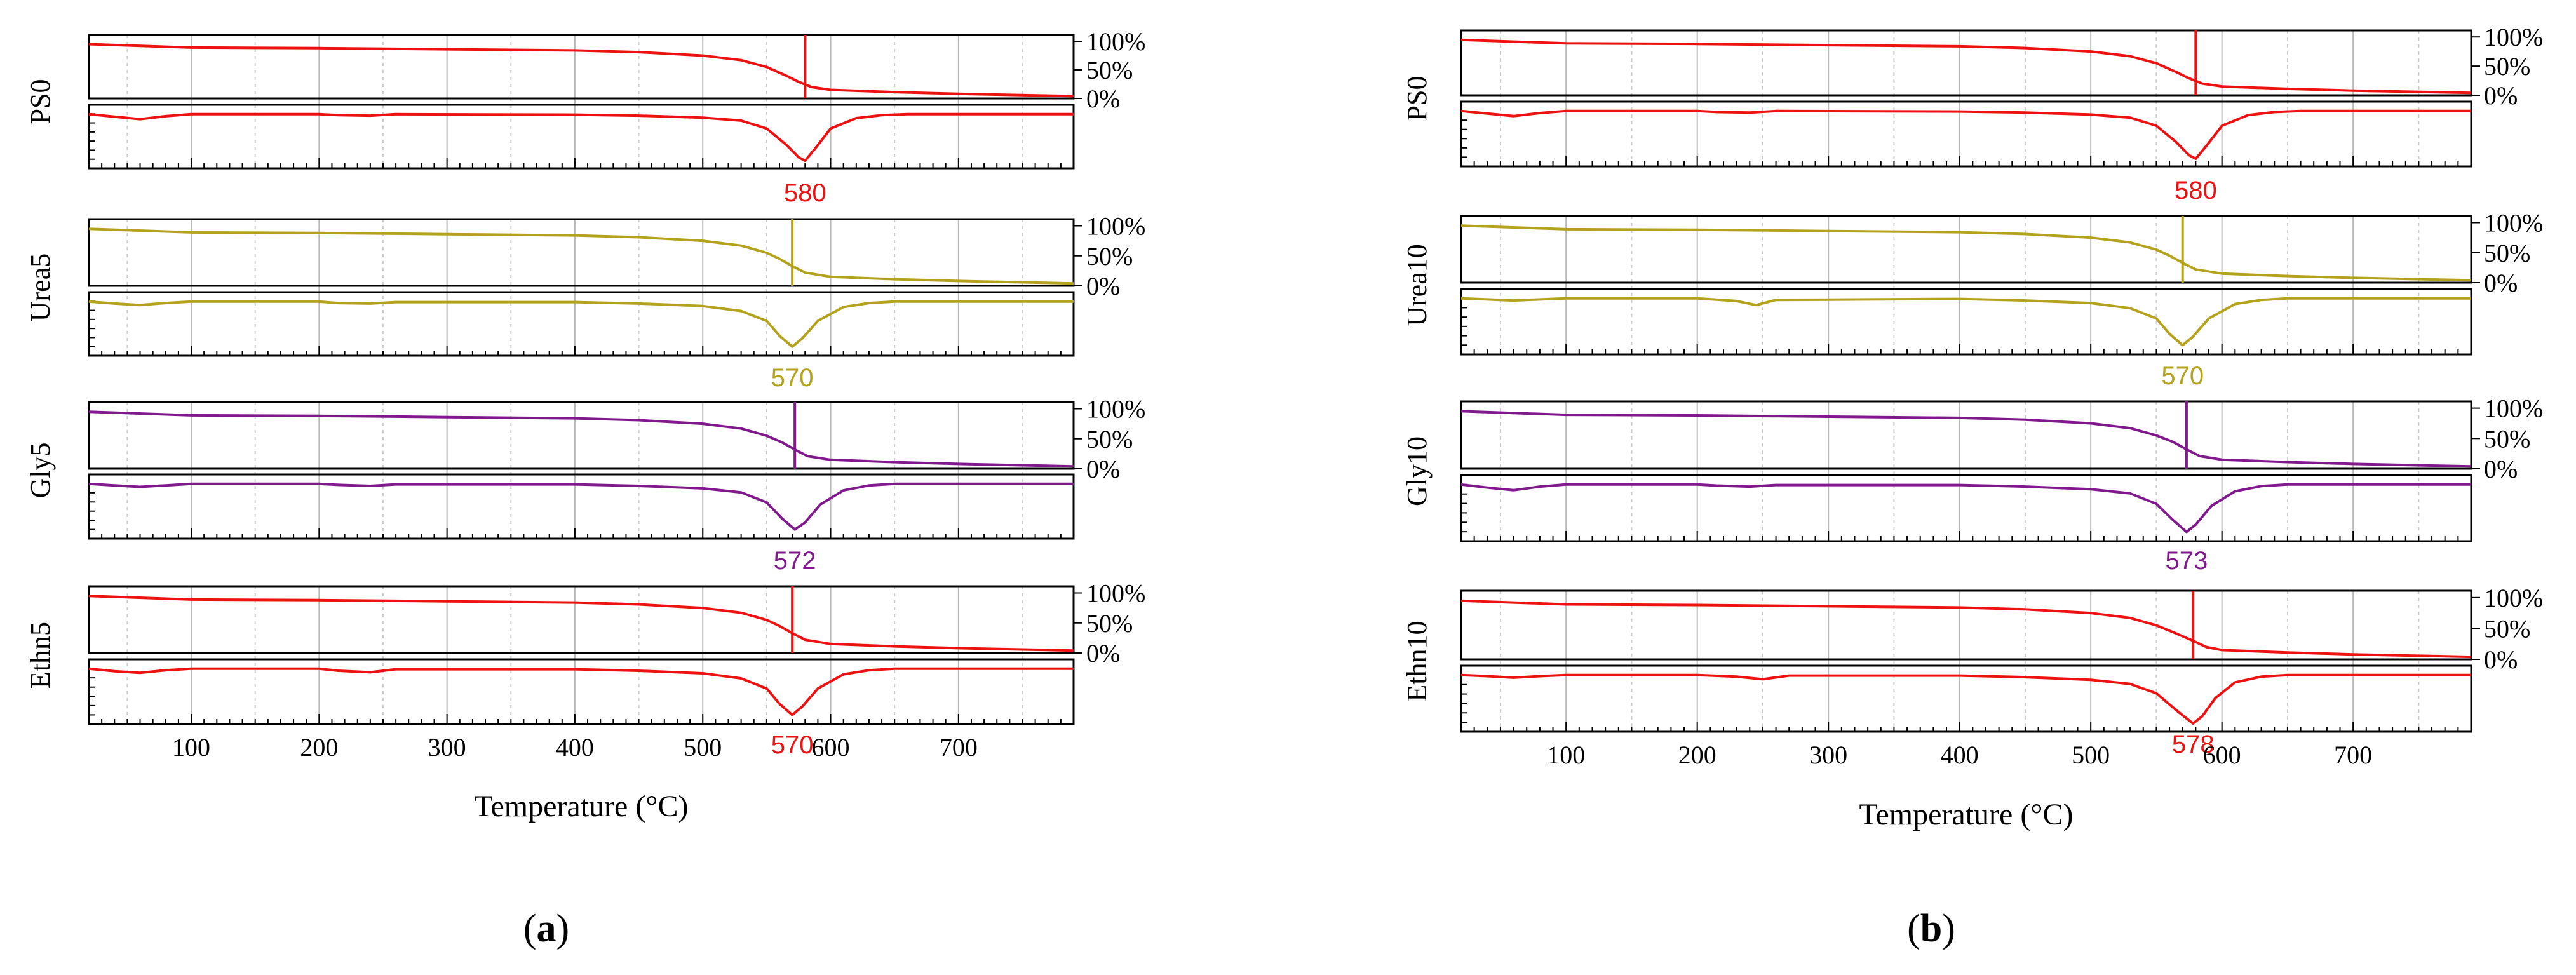  What do you see at coordinates (40, 471) in the screenshot?
I see `sample-label-a-Gly5: Gly5` at bounding box center [40, 471].